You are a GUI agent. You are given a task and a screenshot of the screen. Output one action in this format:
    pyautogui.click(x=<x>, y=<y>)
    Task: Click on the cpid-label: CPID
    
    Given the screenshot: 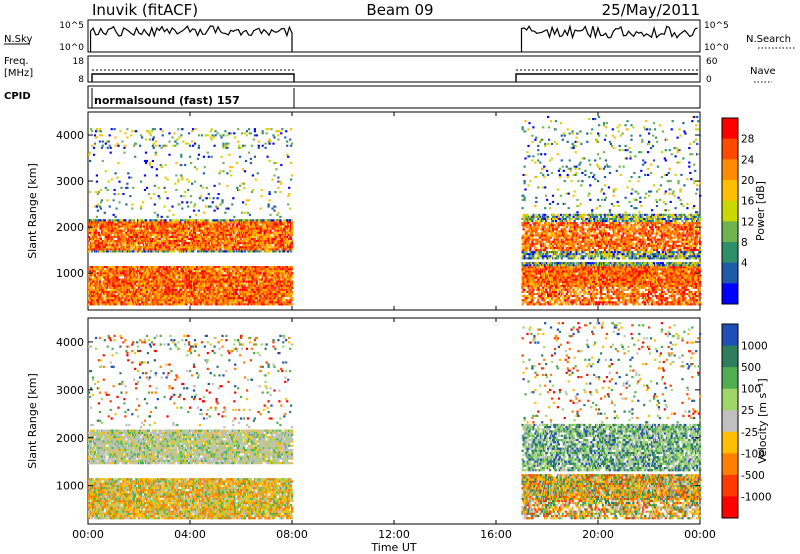 What is the action you would take?
    pyautogui.click(x=17, y=96)
    